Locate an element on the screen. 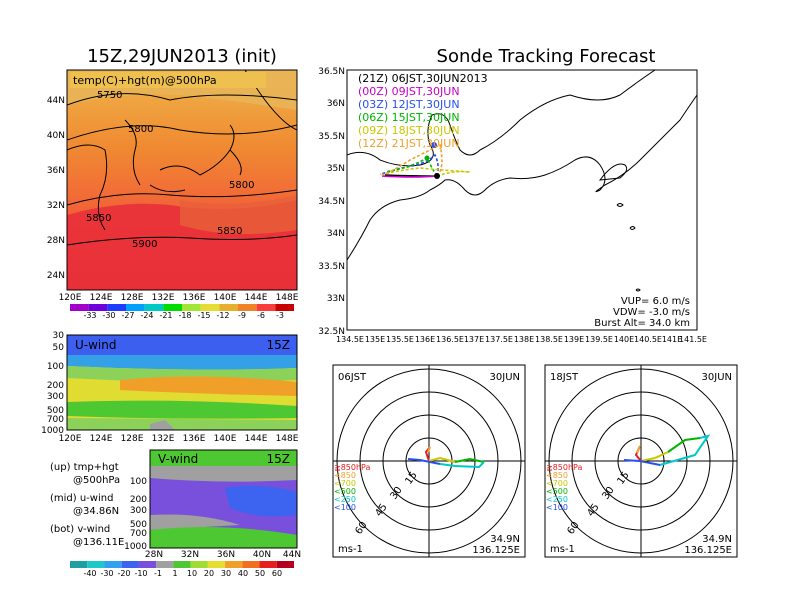  map500-lon-tick: 144E is located at coordinates (256, 298).